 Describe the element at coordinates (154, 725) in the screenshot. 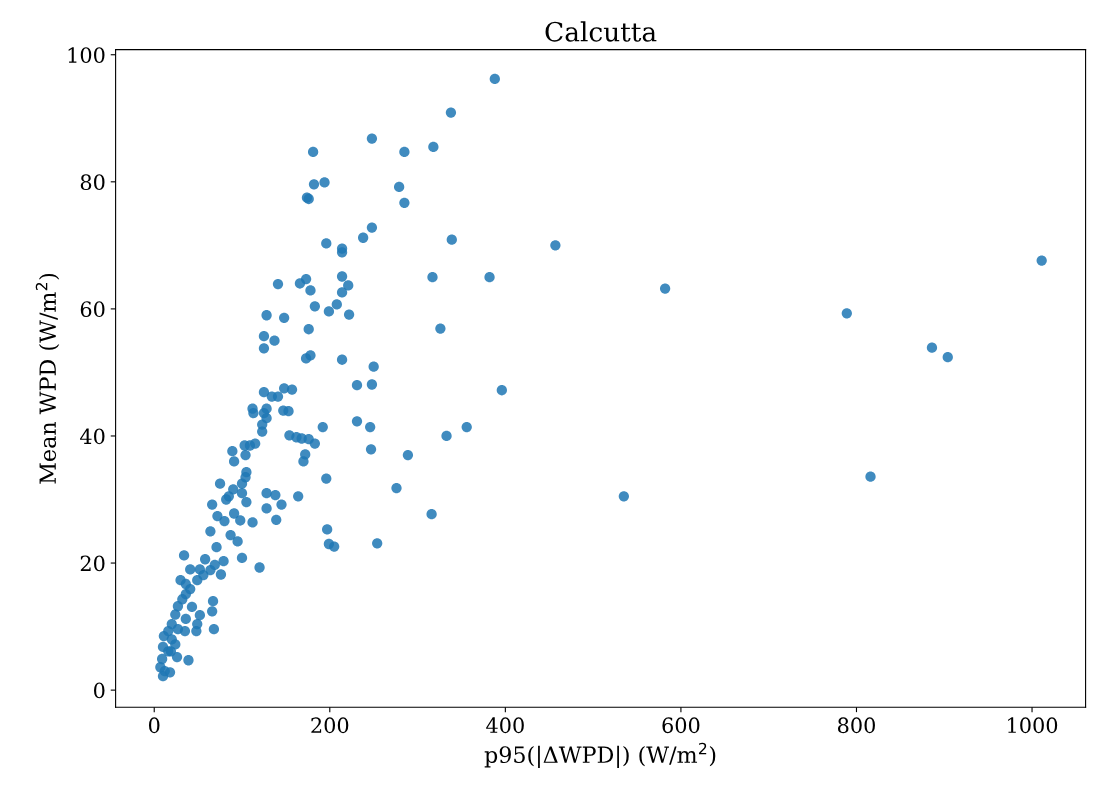

I see `x-tick-label: 0` at that location.